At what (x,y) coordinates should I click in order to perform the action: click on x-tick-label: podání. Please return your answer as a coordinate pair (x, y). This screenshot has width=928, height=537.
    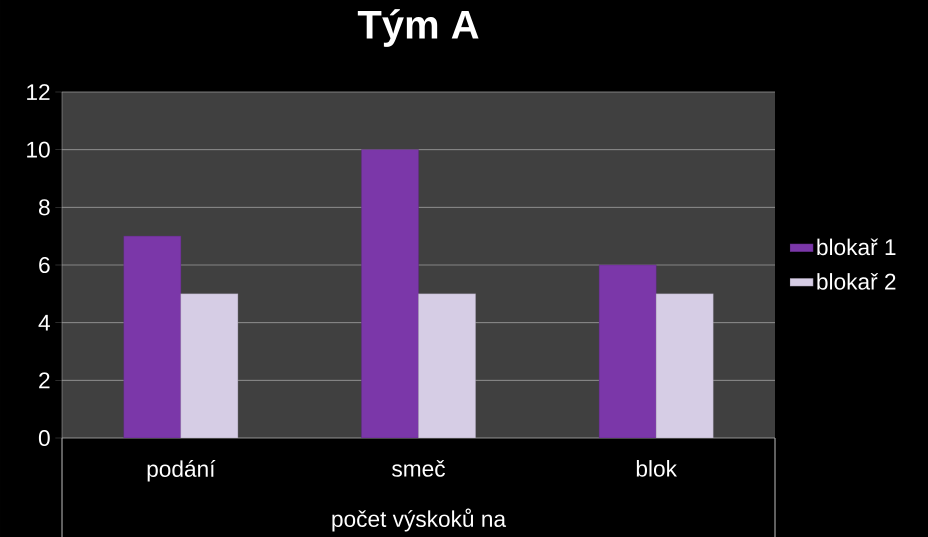
    Looking at the image, I should click on (182, 471).